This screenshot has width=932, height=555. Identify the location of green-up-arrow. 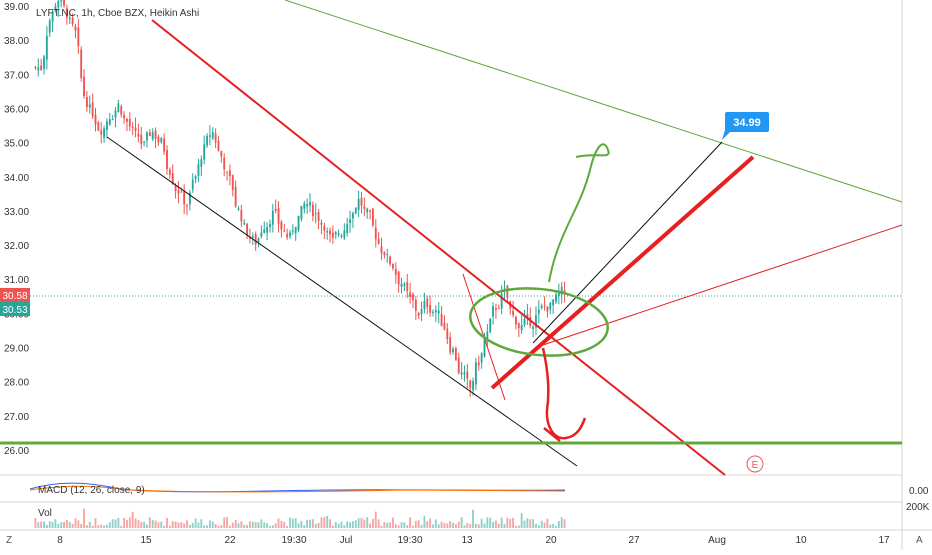
(579, 213).